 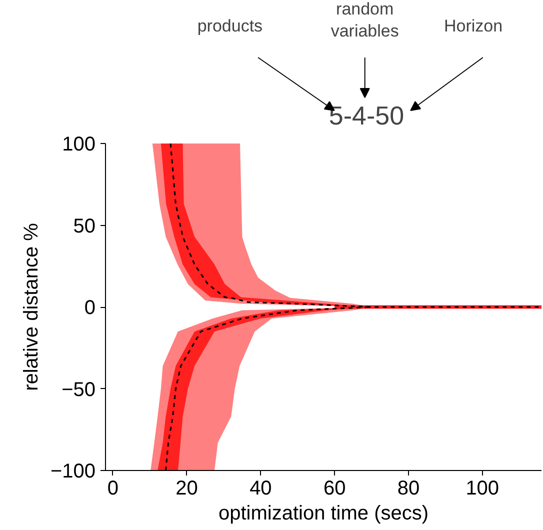 I want to click on text: products, so click(x=230, y=26).